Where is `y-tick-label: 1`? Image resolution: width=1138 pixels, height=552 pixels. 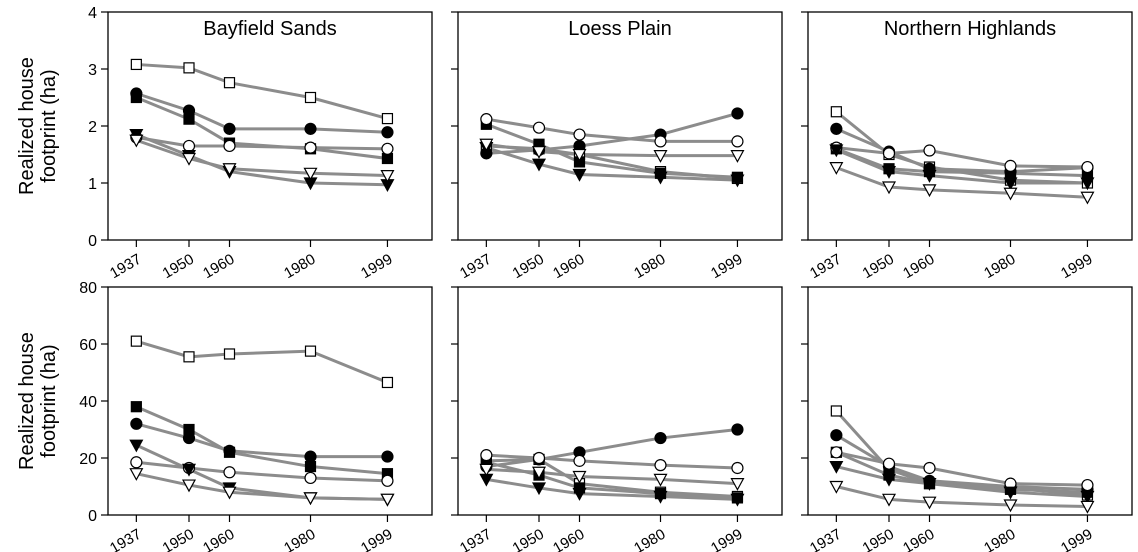
y-tick-label: 1 is located at coordinates (92, 184).